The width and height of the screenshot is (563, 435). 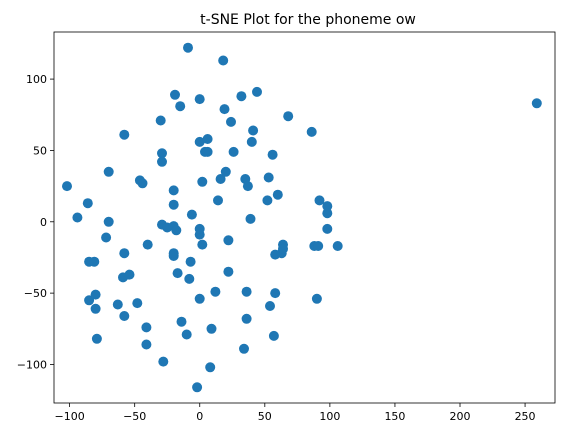 I want to click on y-tick-label: 50, so click(x=40, y=150).